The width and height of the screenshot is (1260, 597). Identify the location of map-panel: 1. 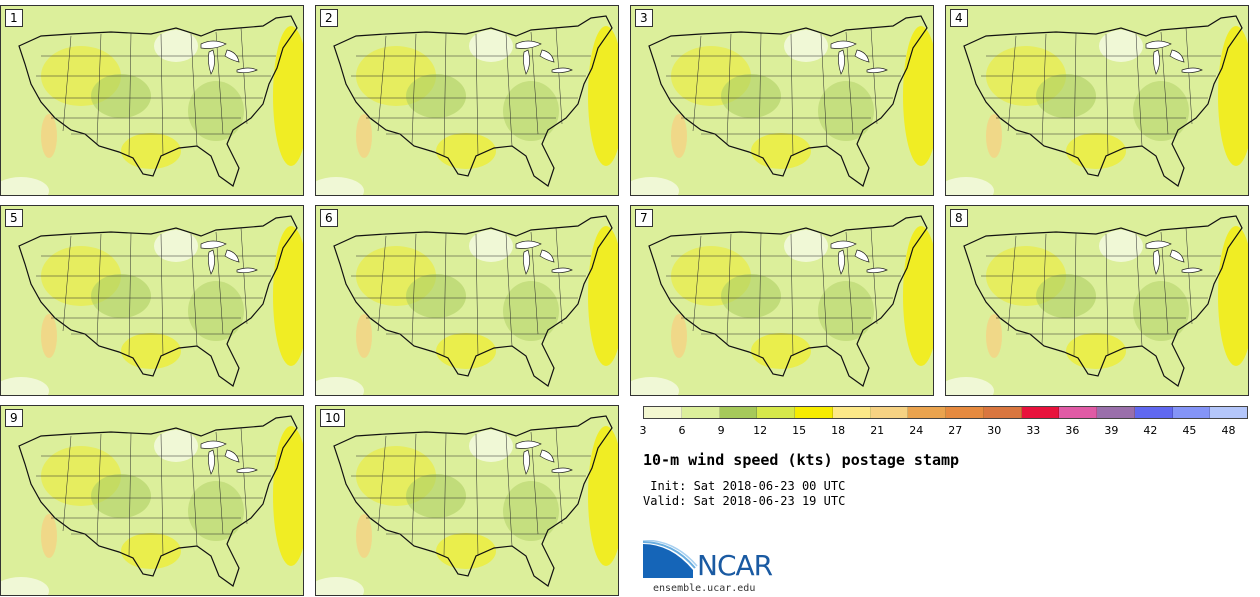
(152, 100).